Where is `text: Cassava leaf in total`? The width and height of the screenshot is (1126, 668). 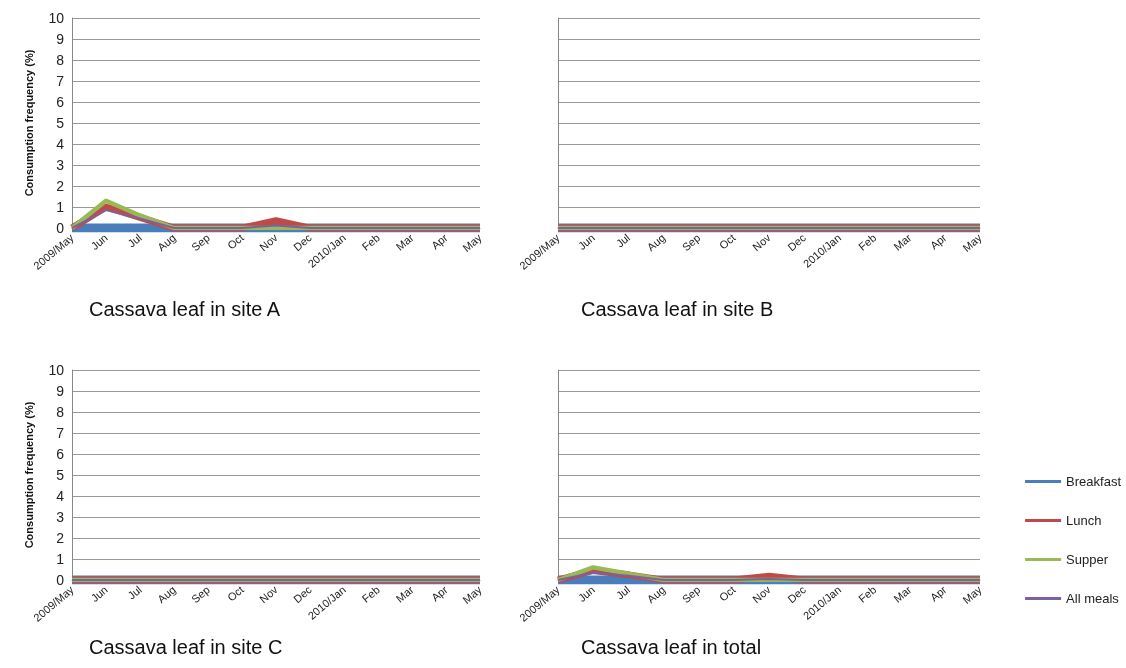 text: Cassava leaf in total is located at coordinates (671, 647).